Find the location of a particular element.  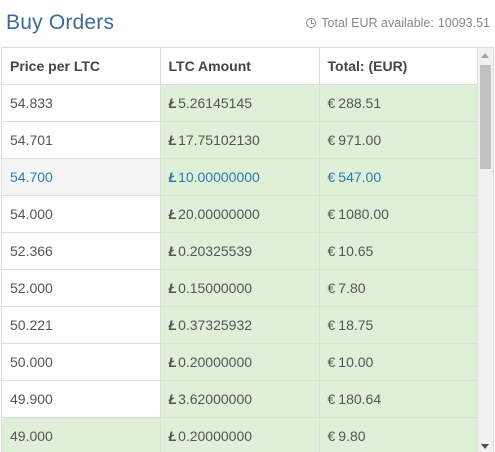

clock-icon is located at coordinates (311, 23).